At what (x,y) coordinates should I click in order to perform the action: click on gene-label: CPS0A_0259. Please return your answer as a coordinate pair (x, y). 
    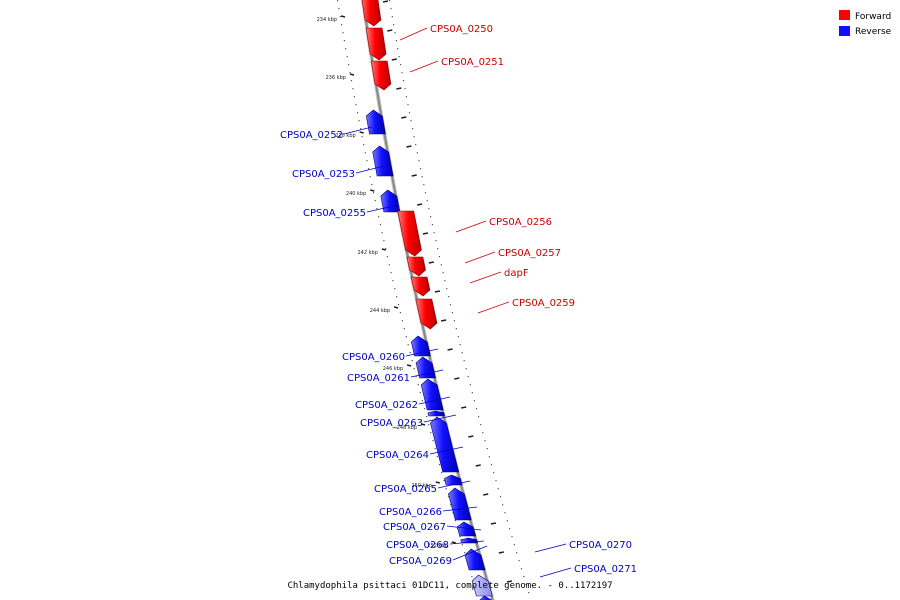
    Looking at the image, I should click on (543, 303).